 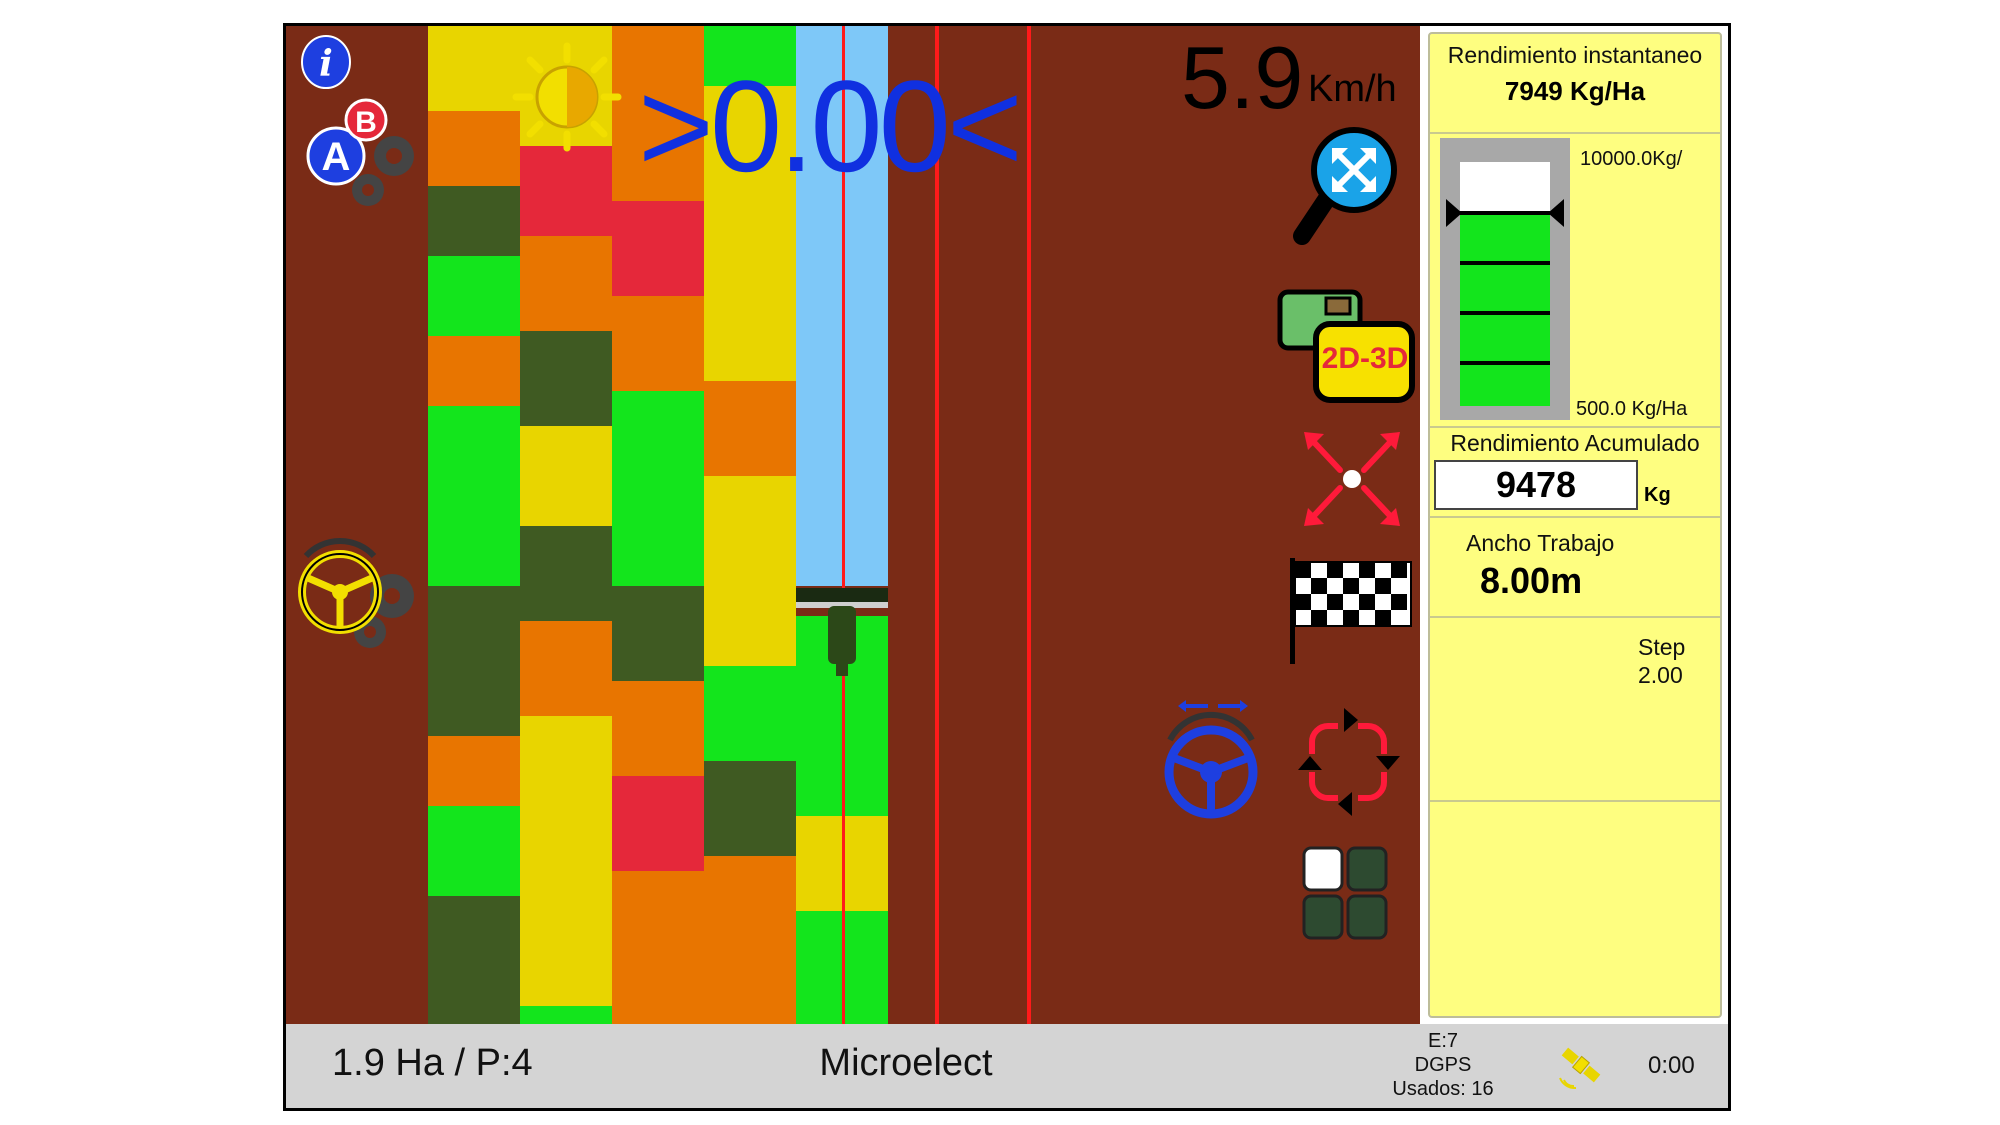 I want to click on instant-yield-title: Rendimiento instantaneo, so click(x=1575, y=55).